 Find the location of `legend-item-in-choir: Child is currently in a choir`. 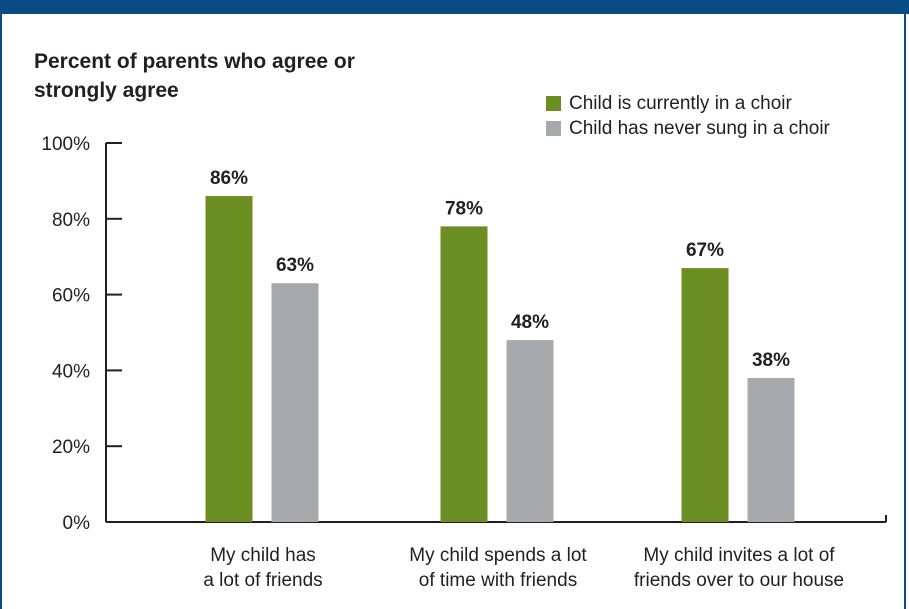

legend-item-in-choir: Child is currently in a choir is located at coordinates (688, 103).